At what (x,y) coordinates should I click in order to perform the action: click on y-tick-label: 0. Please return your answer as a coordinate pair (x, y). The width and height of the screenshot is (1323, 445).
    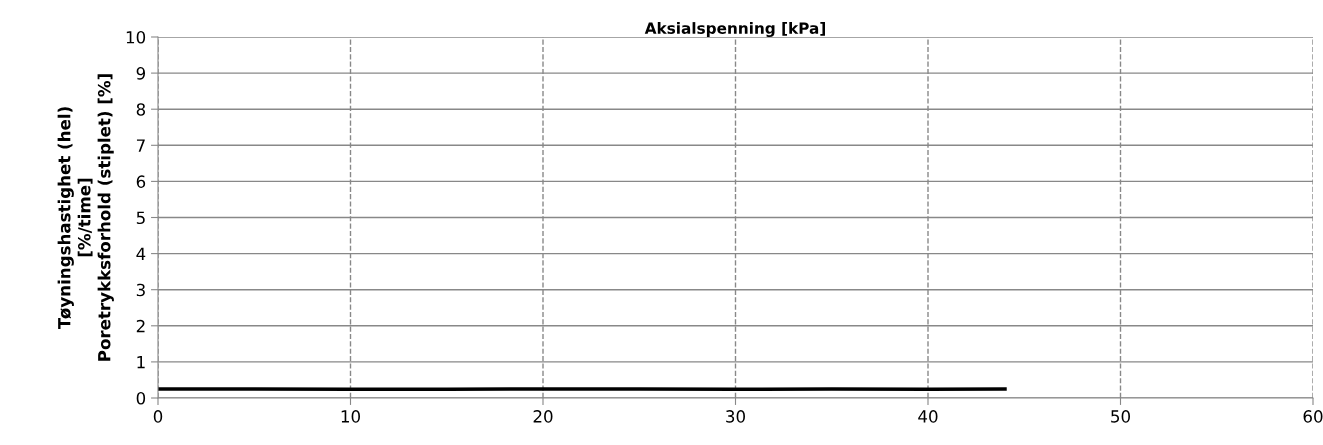
    Looking at the image, I should click on (141, 398).